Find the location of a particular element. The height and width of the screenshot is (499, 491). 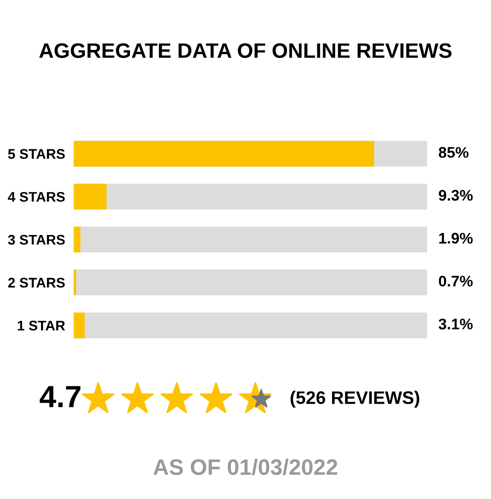

text: 4.7 is located at coordinates (60, 397).